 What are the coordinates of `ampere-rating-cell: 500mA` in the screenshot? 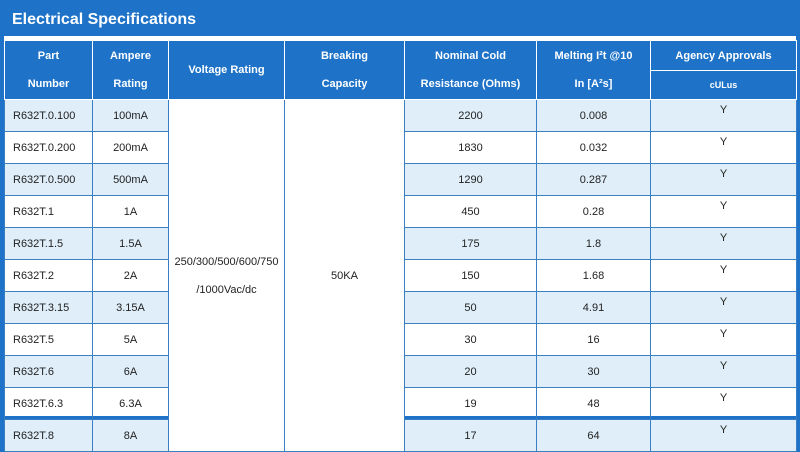 It's located at (130, 179).